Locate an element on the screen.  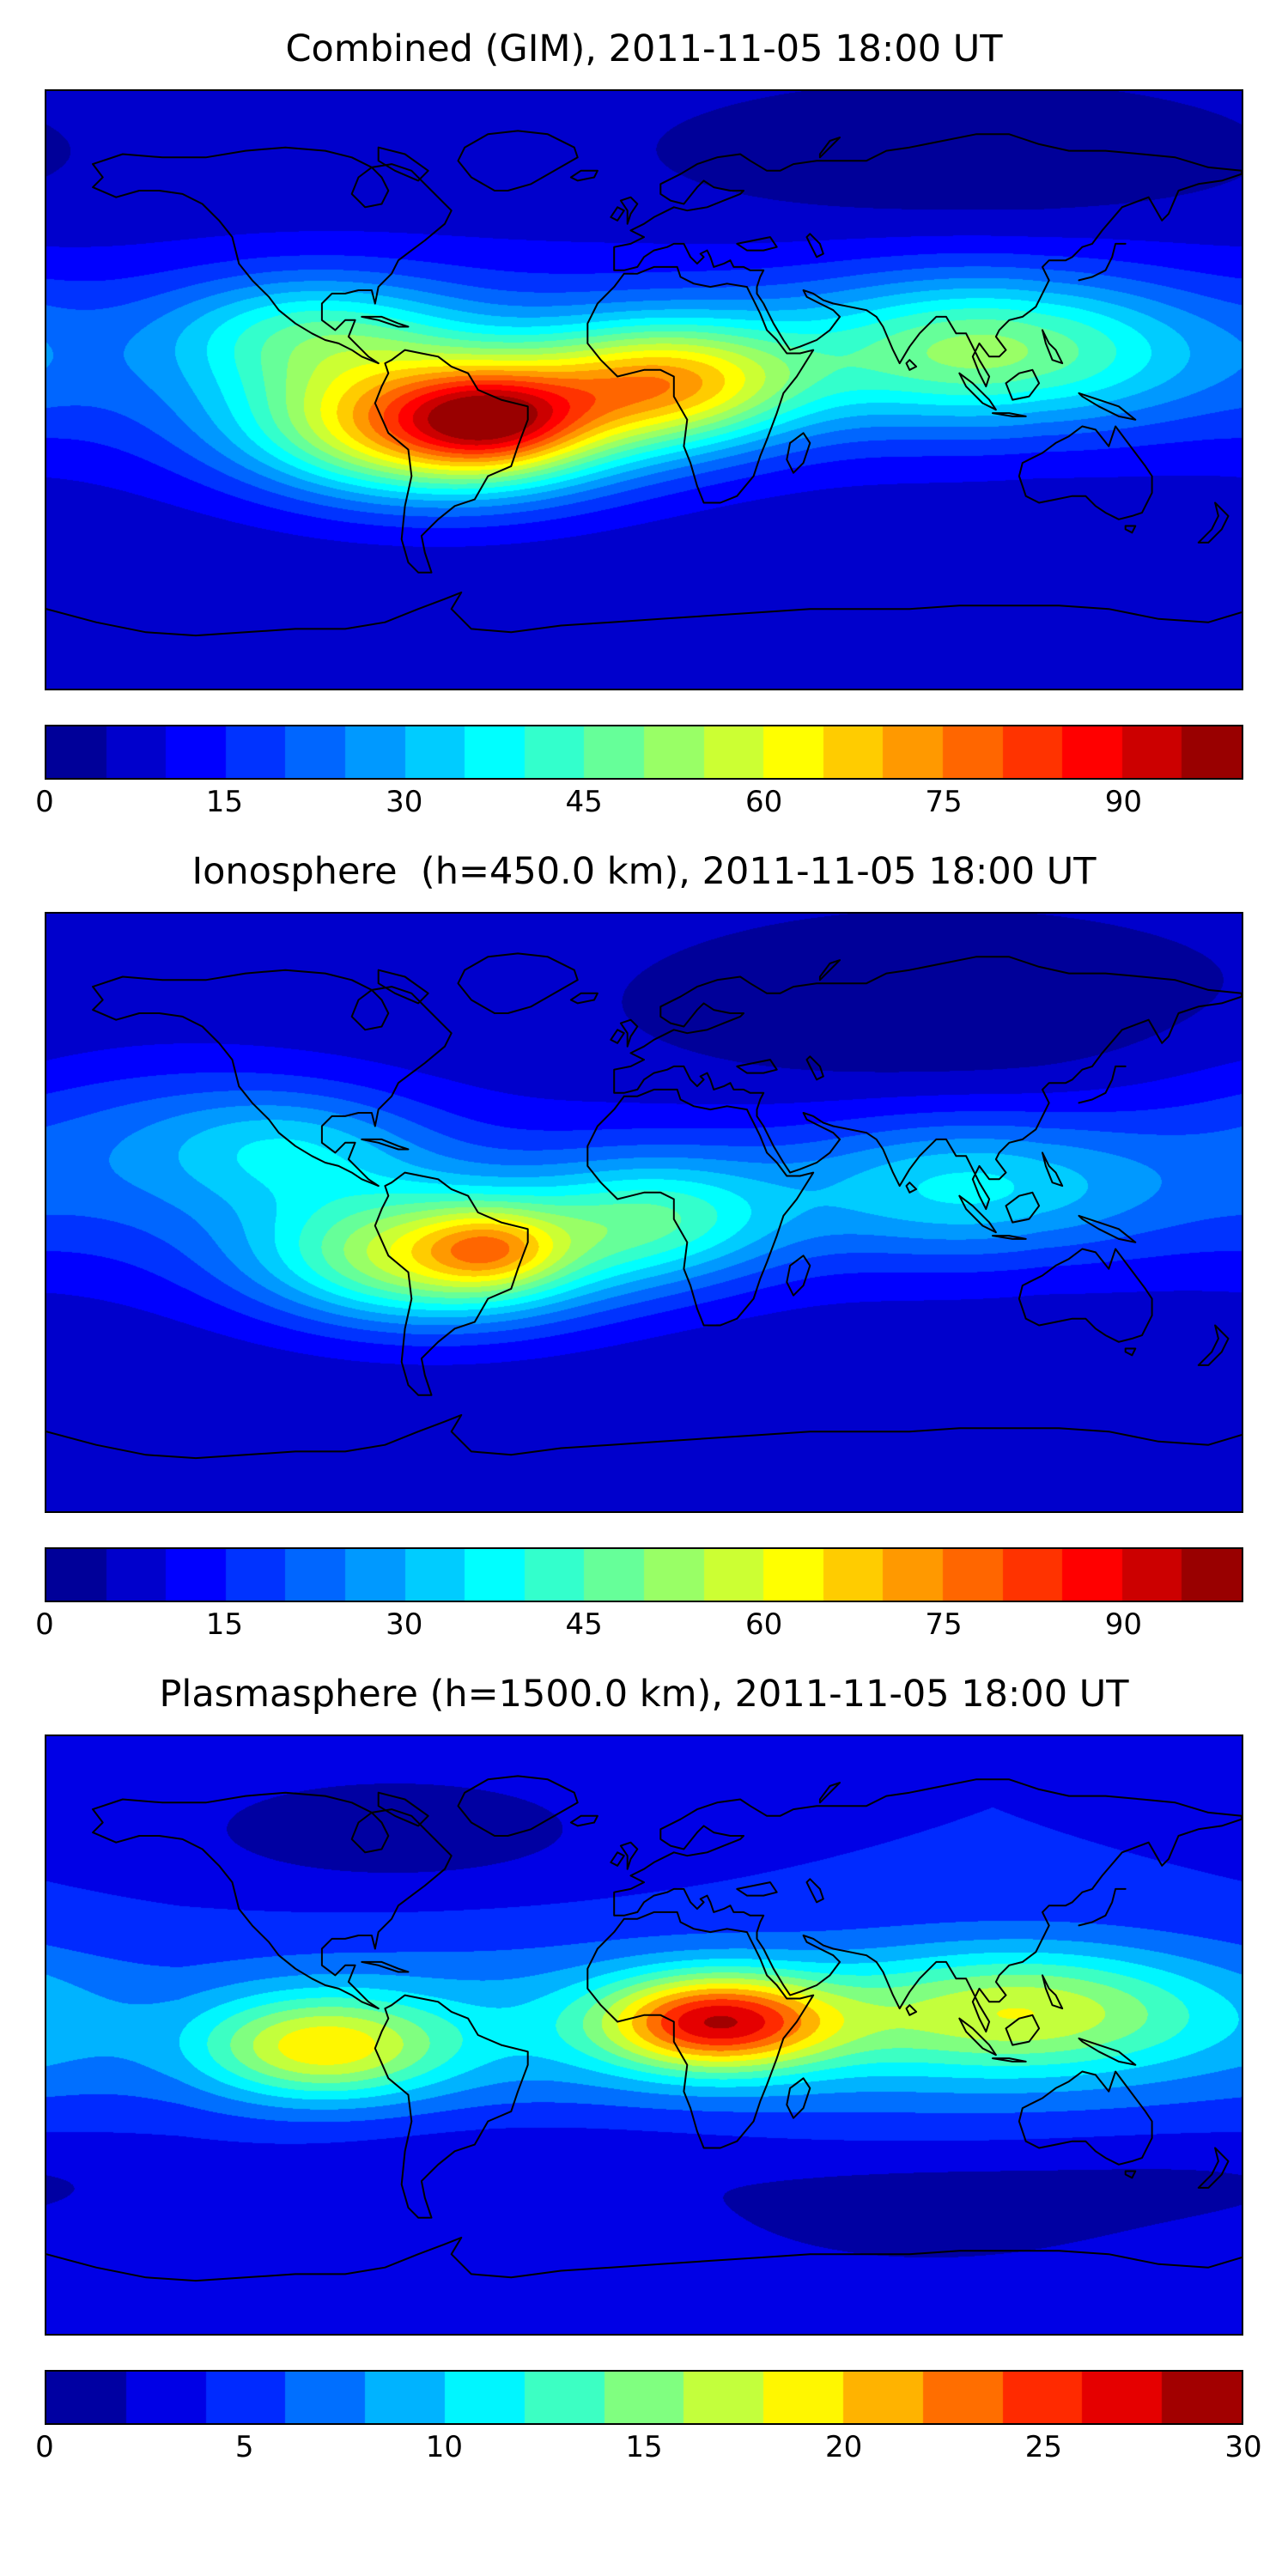
colorbar-ticks-plasmasphere: 0 5 10 15 20 25 30 is located at coordinates (648, 2446).